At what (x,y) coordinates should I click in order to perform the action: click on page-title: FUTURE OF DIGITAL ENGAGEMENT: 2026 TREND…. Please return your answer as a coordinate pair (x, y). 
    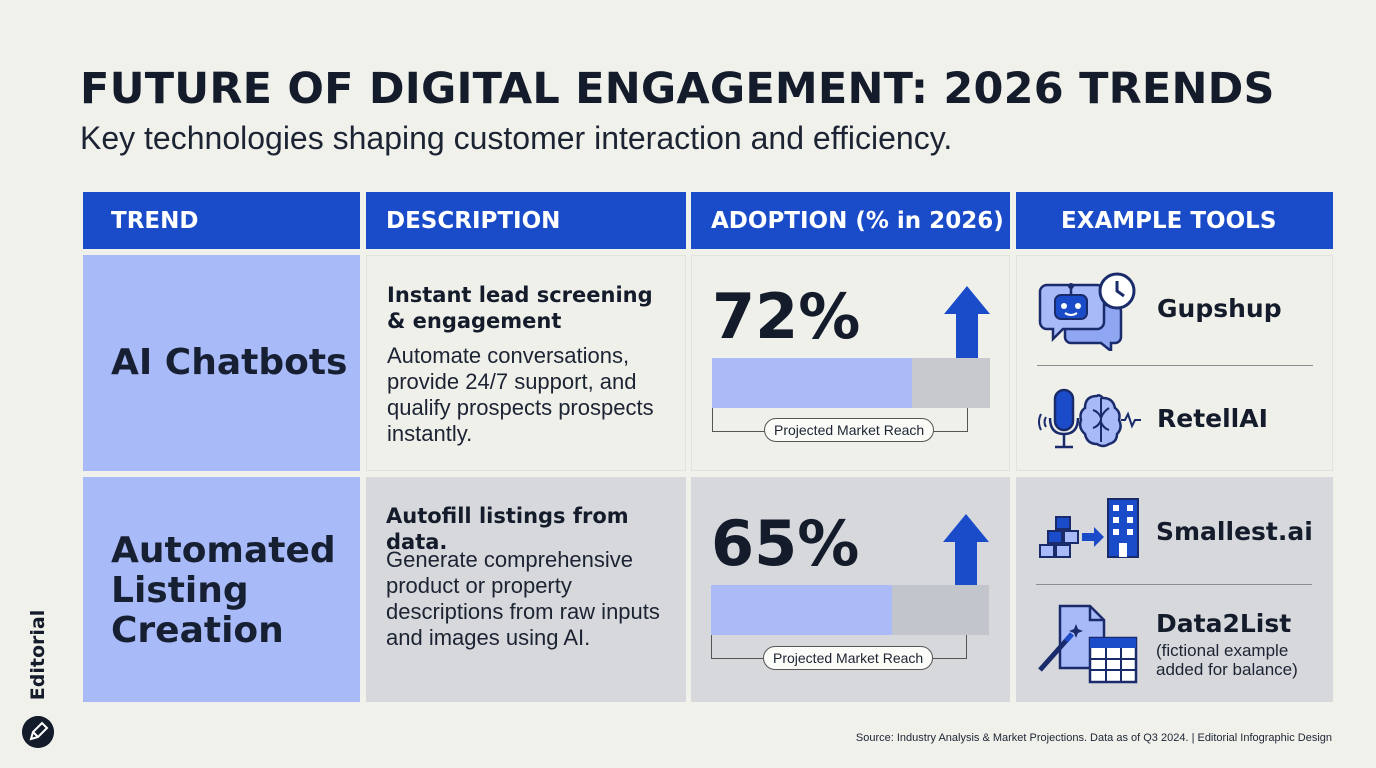
    Looking at the image, I should click on (677, 89).